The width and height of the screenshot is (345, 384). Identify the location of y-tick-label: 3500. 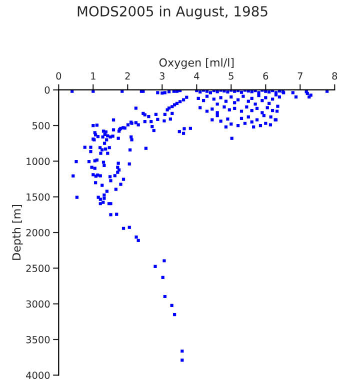
(38, 340).